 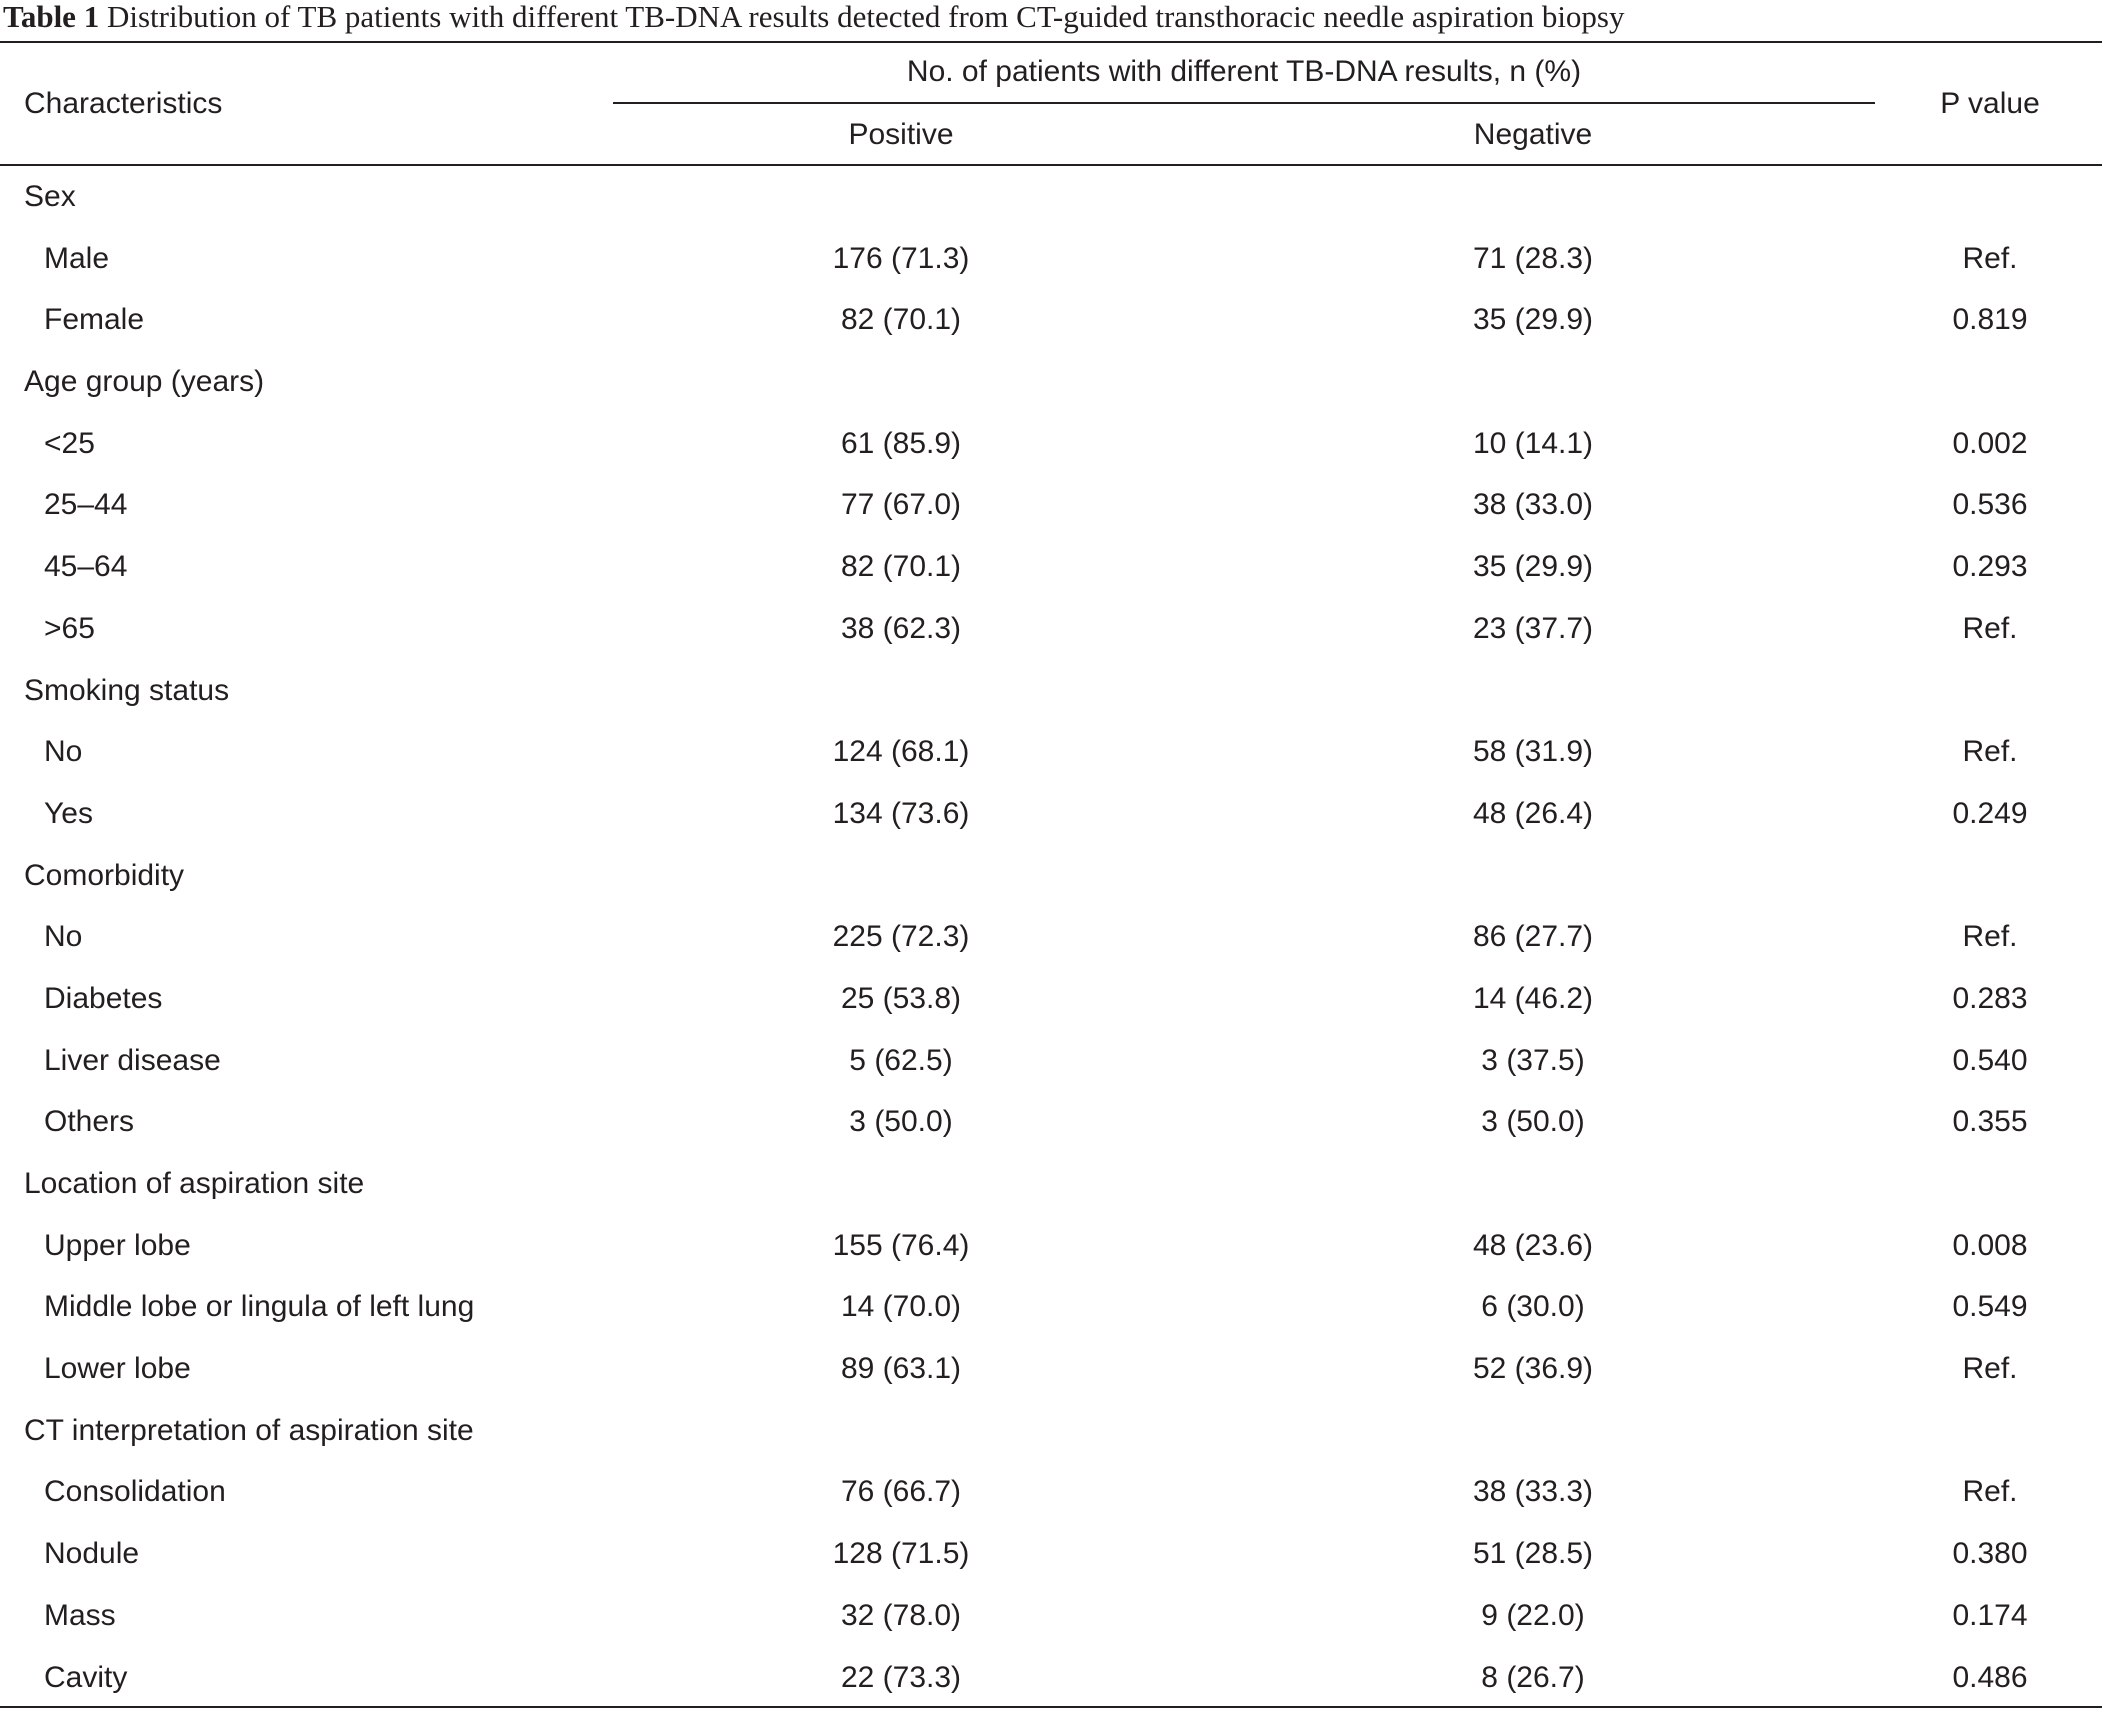 What do you see at coordinates (1051, 444) in the screenshot?
I see `table-row: <25 61 (85.9) 10 (14.1) 0.002` at bounding box center [1051, 444].